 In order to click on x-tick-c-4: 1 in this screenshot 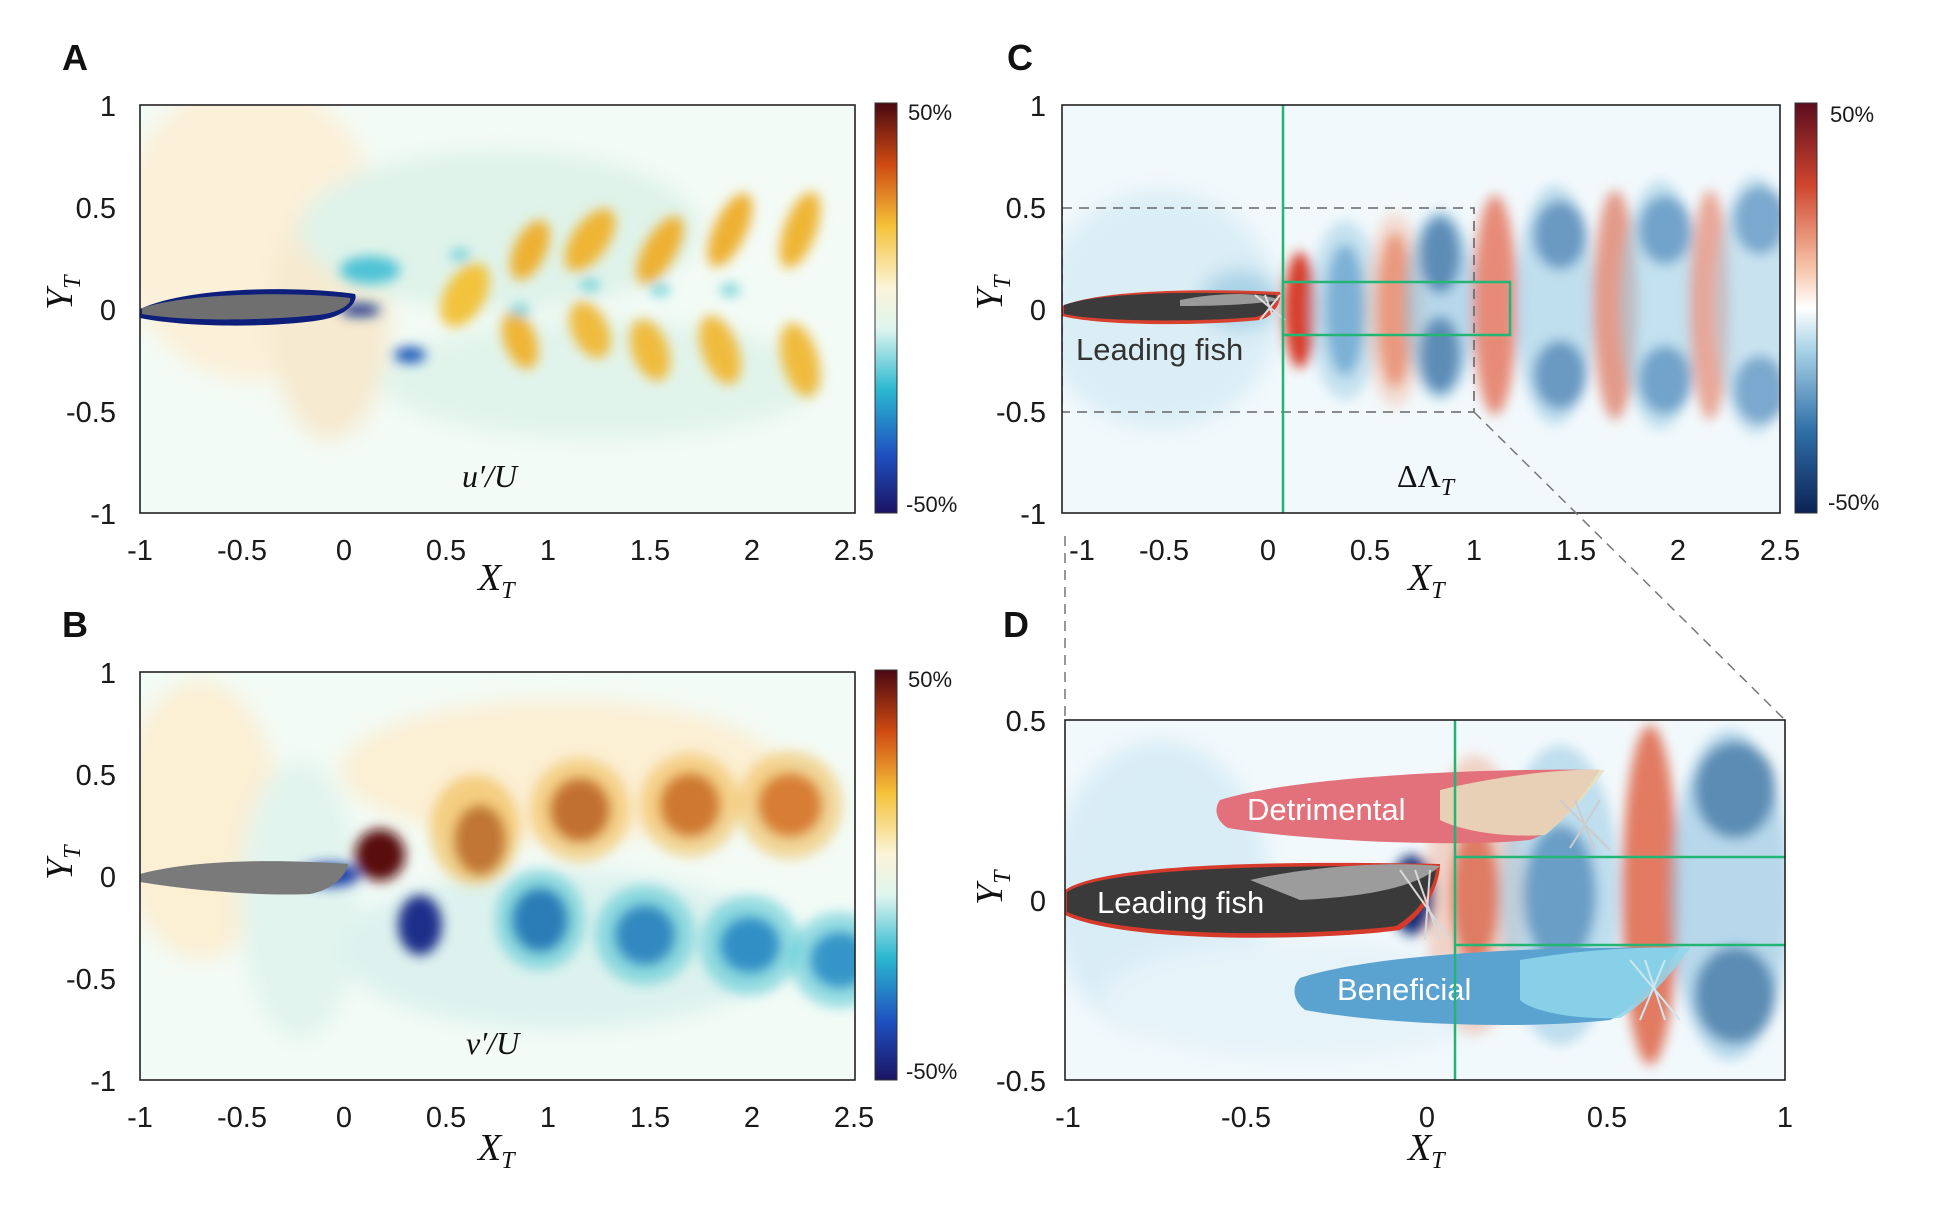, I will do `click(1474, 551)`.